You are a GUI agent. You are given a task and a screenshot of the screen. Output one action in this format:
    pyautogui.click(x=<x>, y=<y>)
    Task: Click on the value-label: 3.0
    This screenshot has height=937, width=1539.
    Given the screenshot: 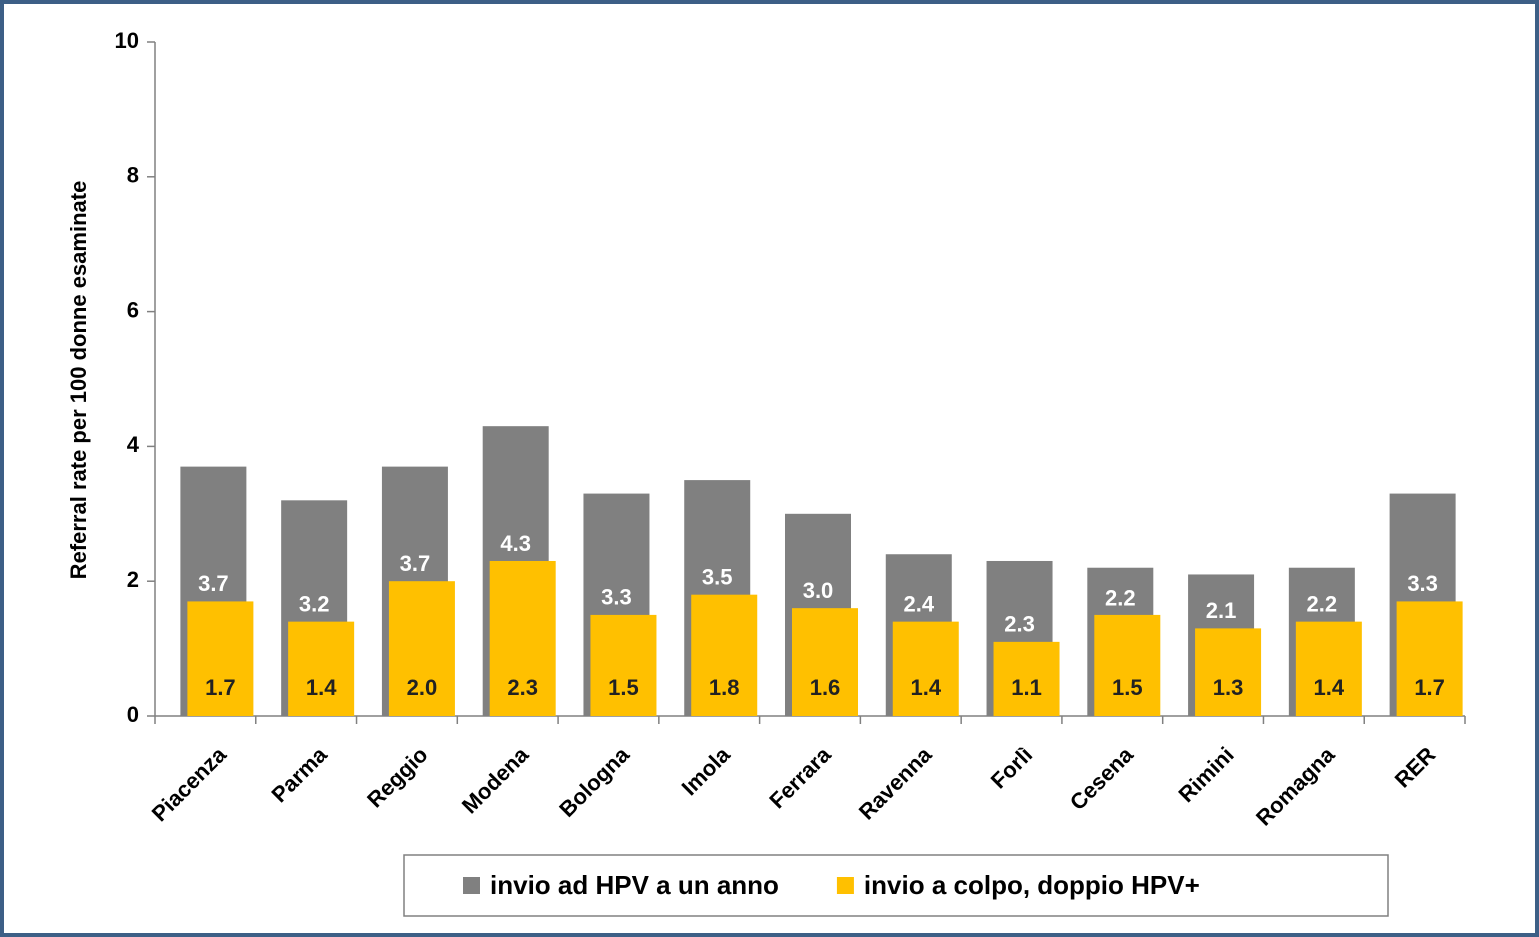 What is the action you would take?
    pyautogui.click(x=818, y=590)
    